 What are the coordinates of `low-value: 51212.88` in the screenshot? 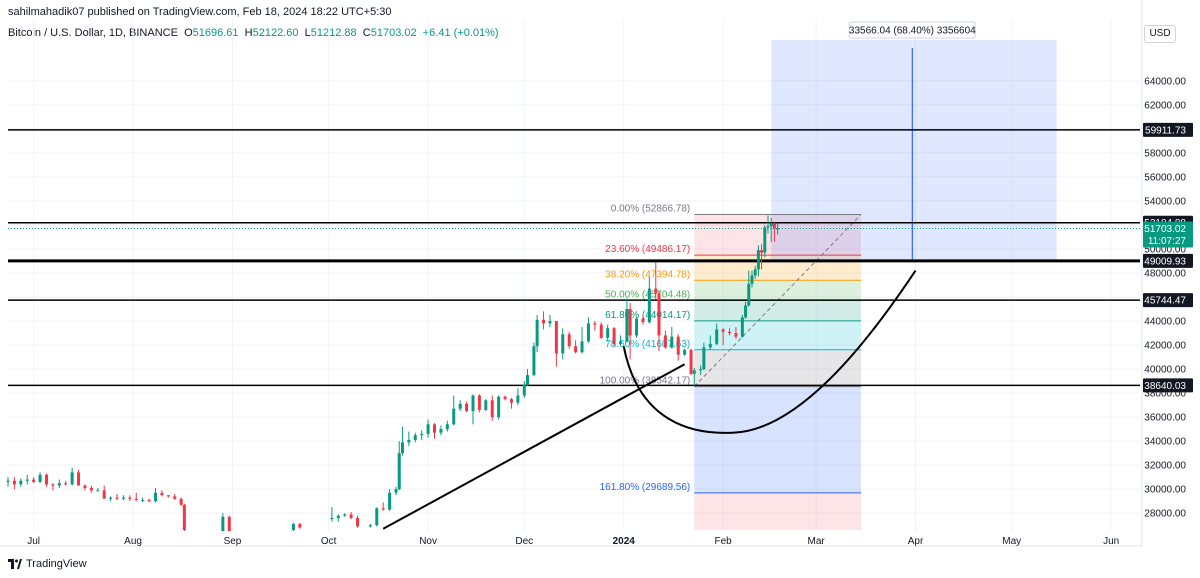 It's located at (333, 33).